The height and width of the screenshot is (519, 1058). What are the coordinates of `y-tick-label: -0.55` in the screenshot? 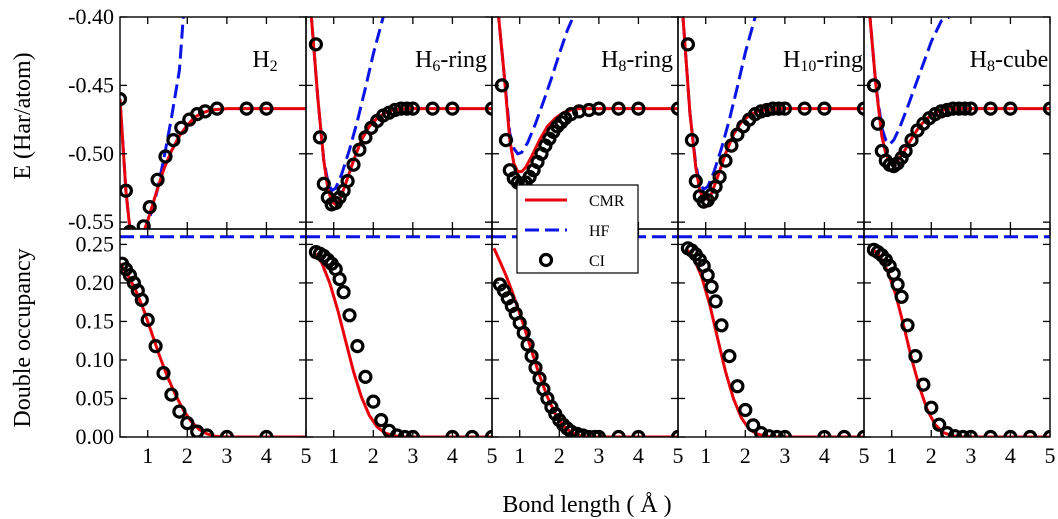 It's located at (91, 221).